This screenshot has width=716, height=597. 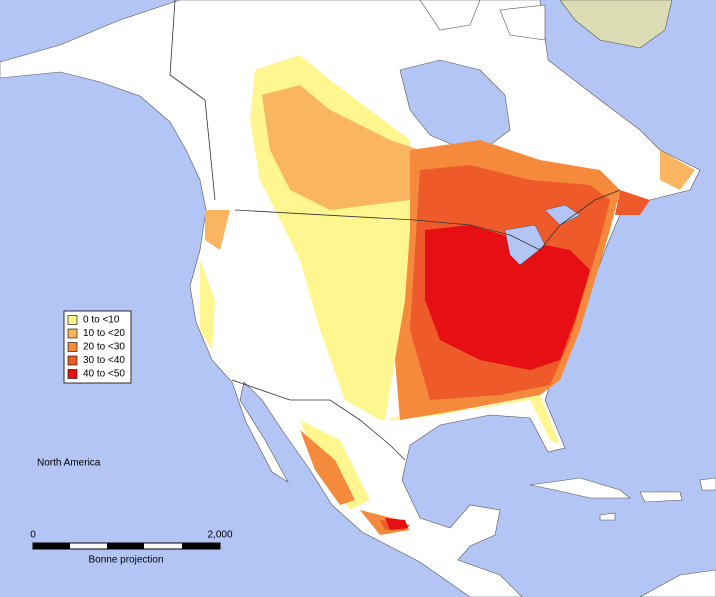 I want to click on scale-bar: 0 2,000 Bonne projection, so click(x=131, y=548).